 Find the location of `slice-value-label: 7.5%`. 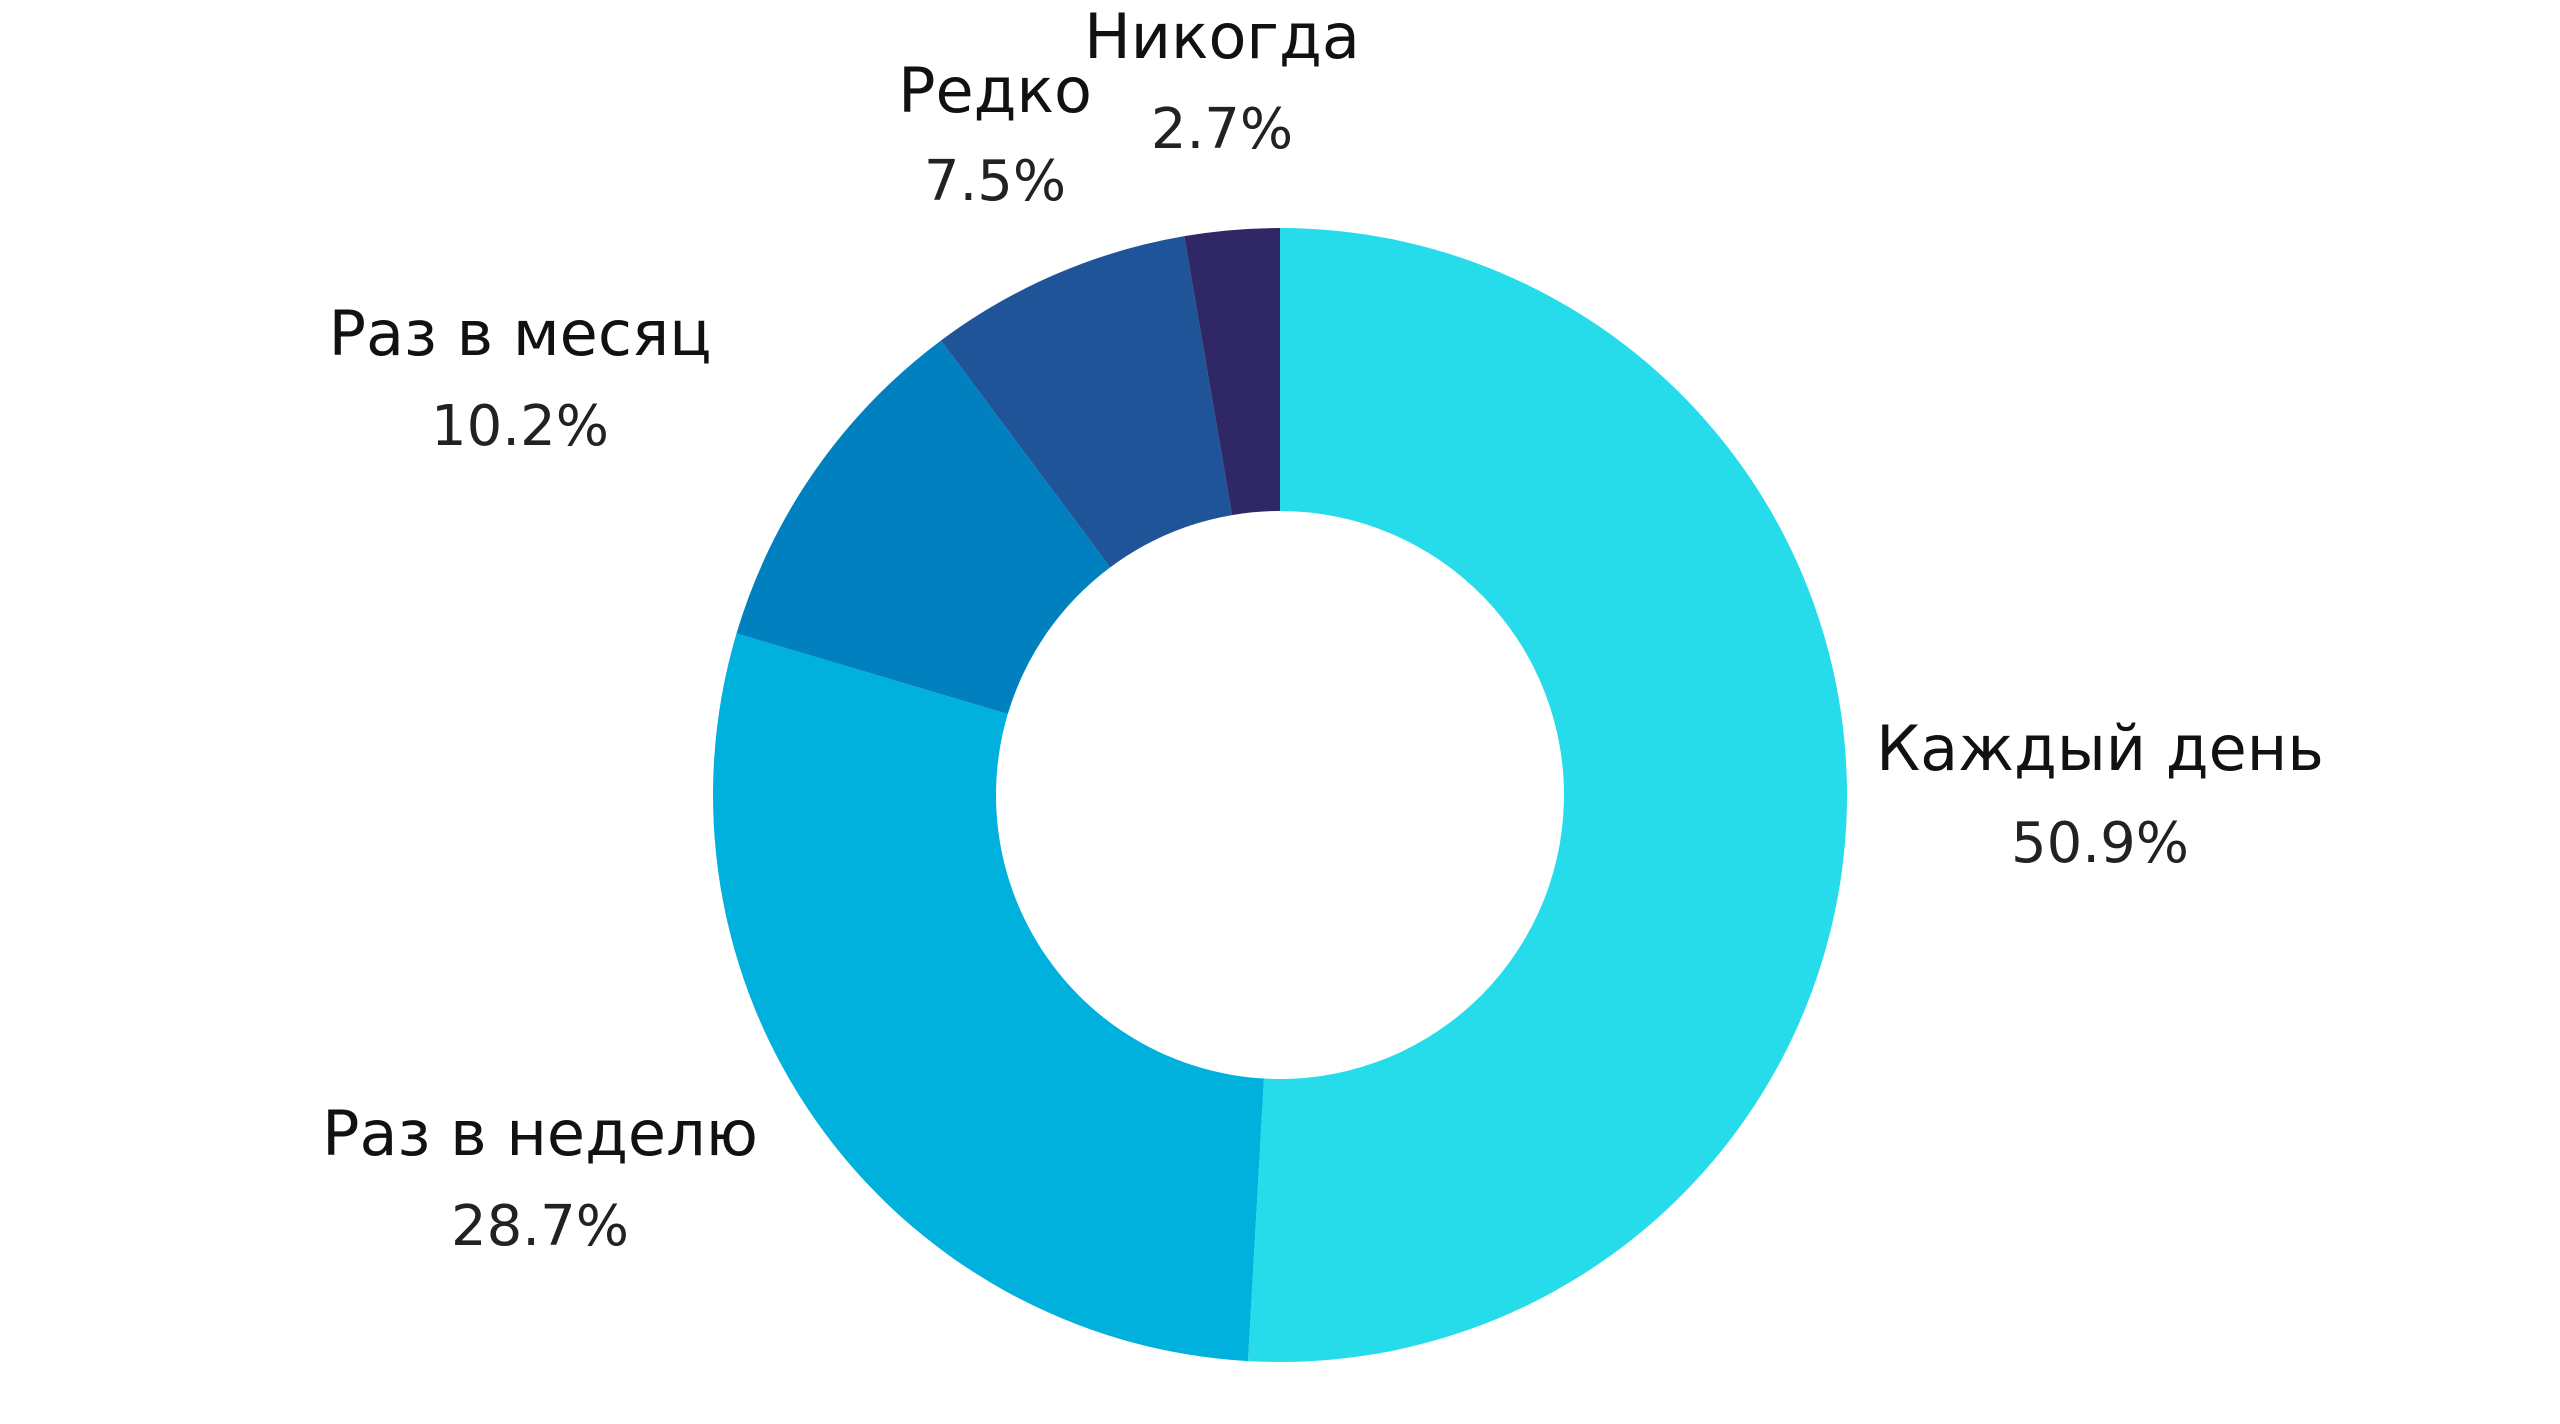

slice-value-label: 7.5% is located at coordinates (995, 181).